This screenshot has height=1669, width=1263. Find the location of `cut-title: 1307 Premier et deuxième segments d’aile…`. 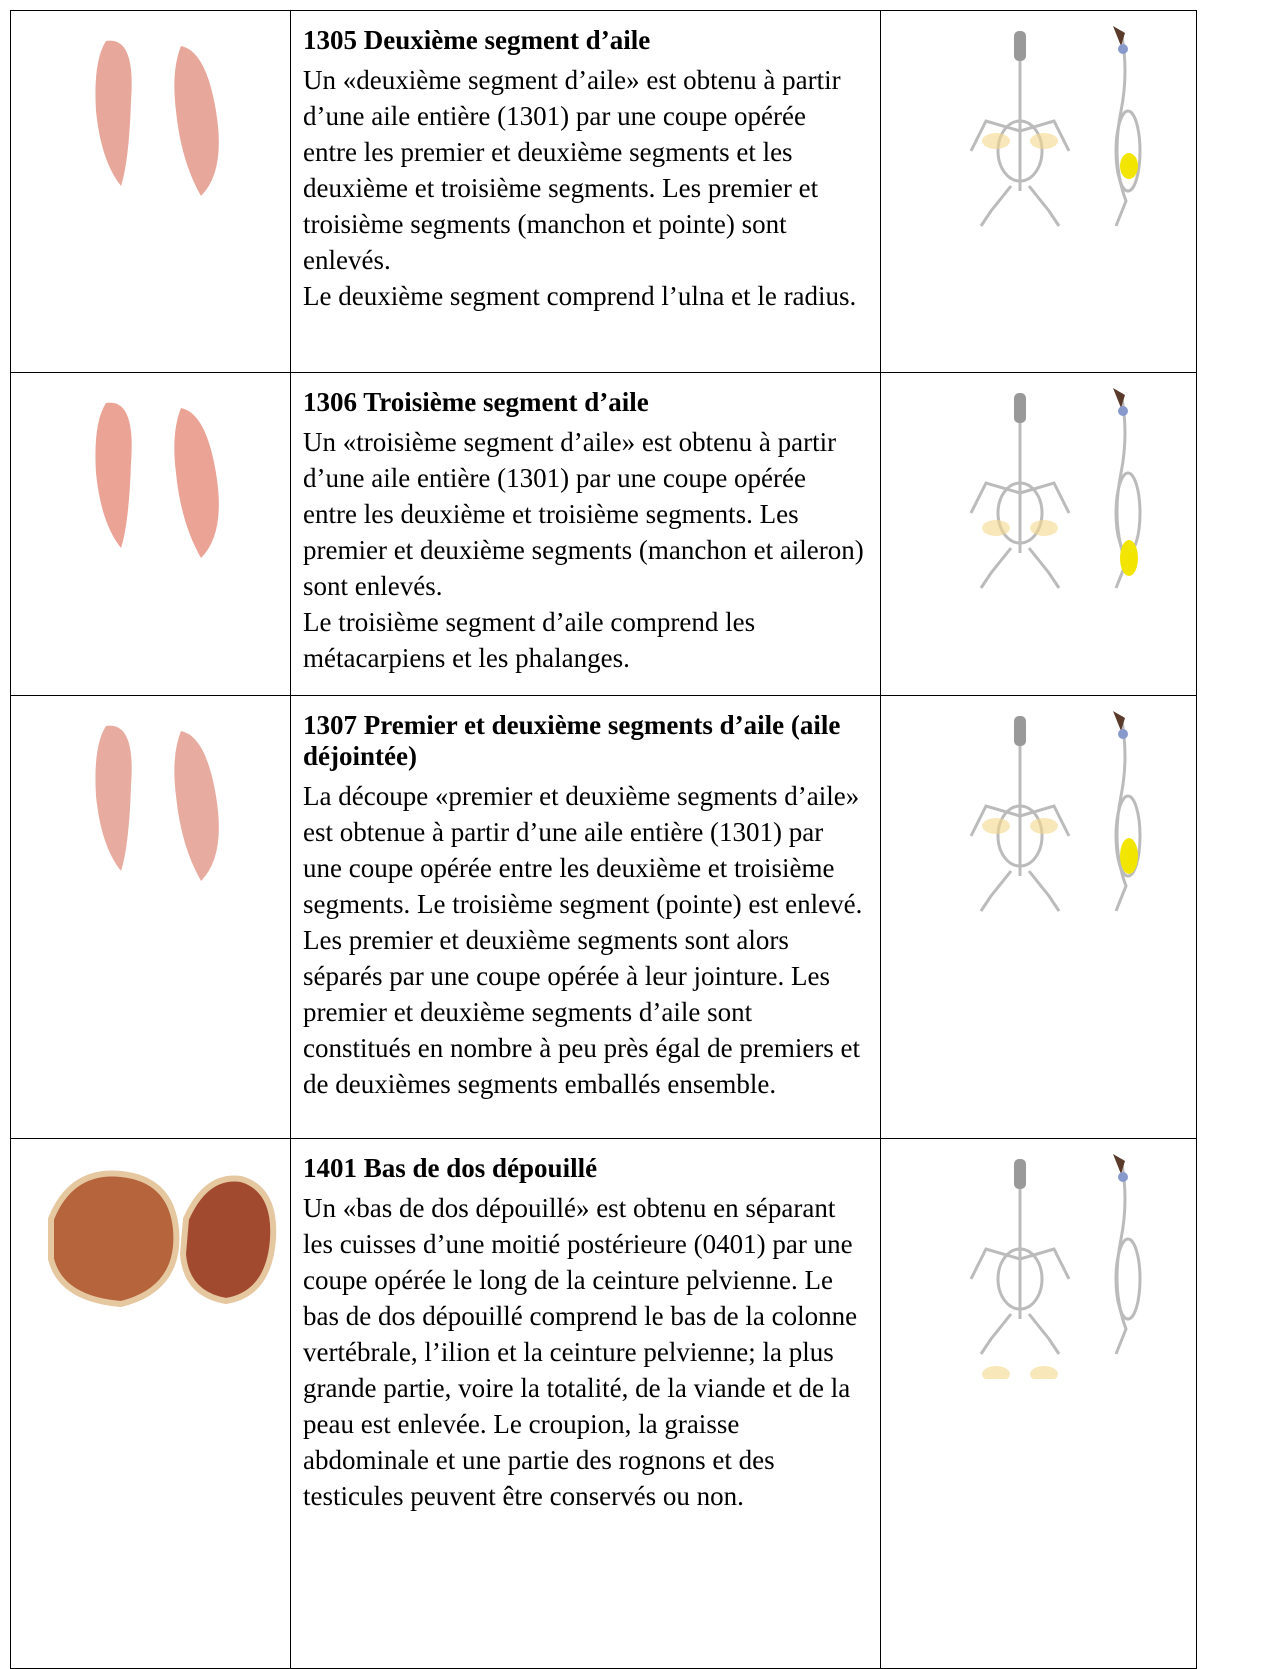

cut-title: 1307 Premier et deuxième segments d’aile… is located at coordinates (572, 740).